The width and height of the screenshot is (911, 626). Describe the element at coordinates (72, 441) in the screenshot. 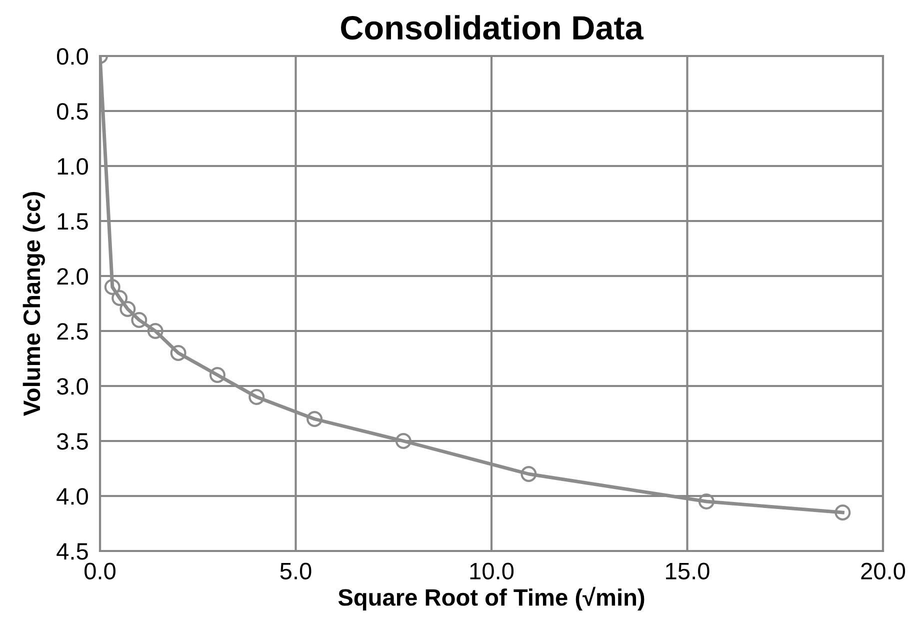

I see `y-tick-label: 3.5` at that location.